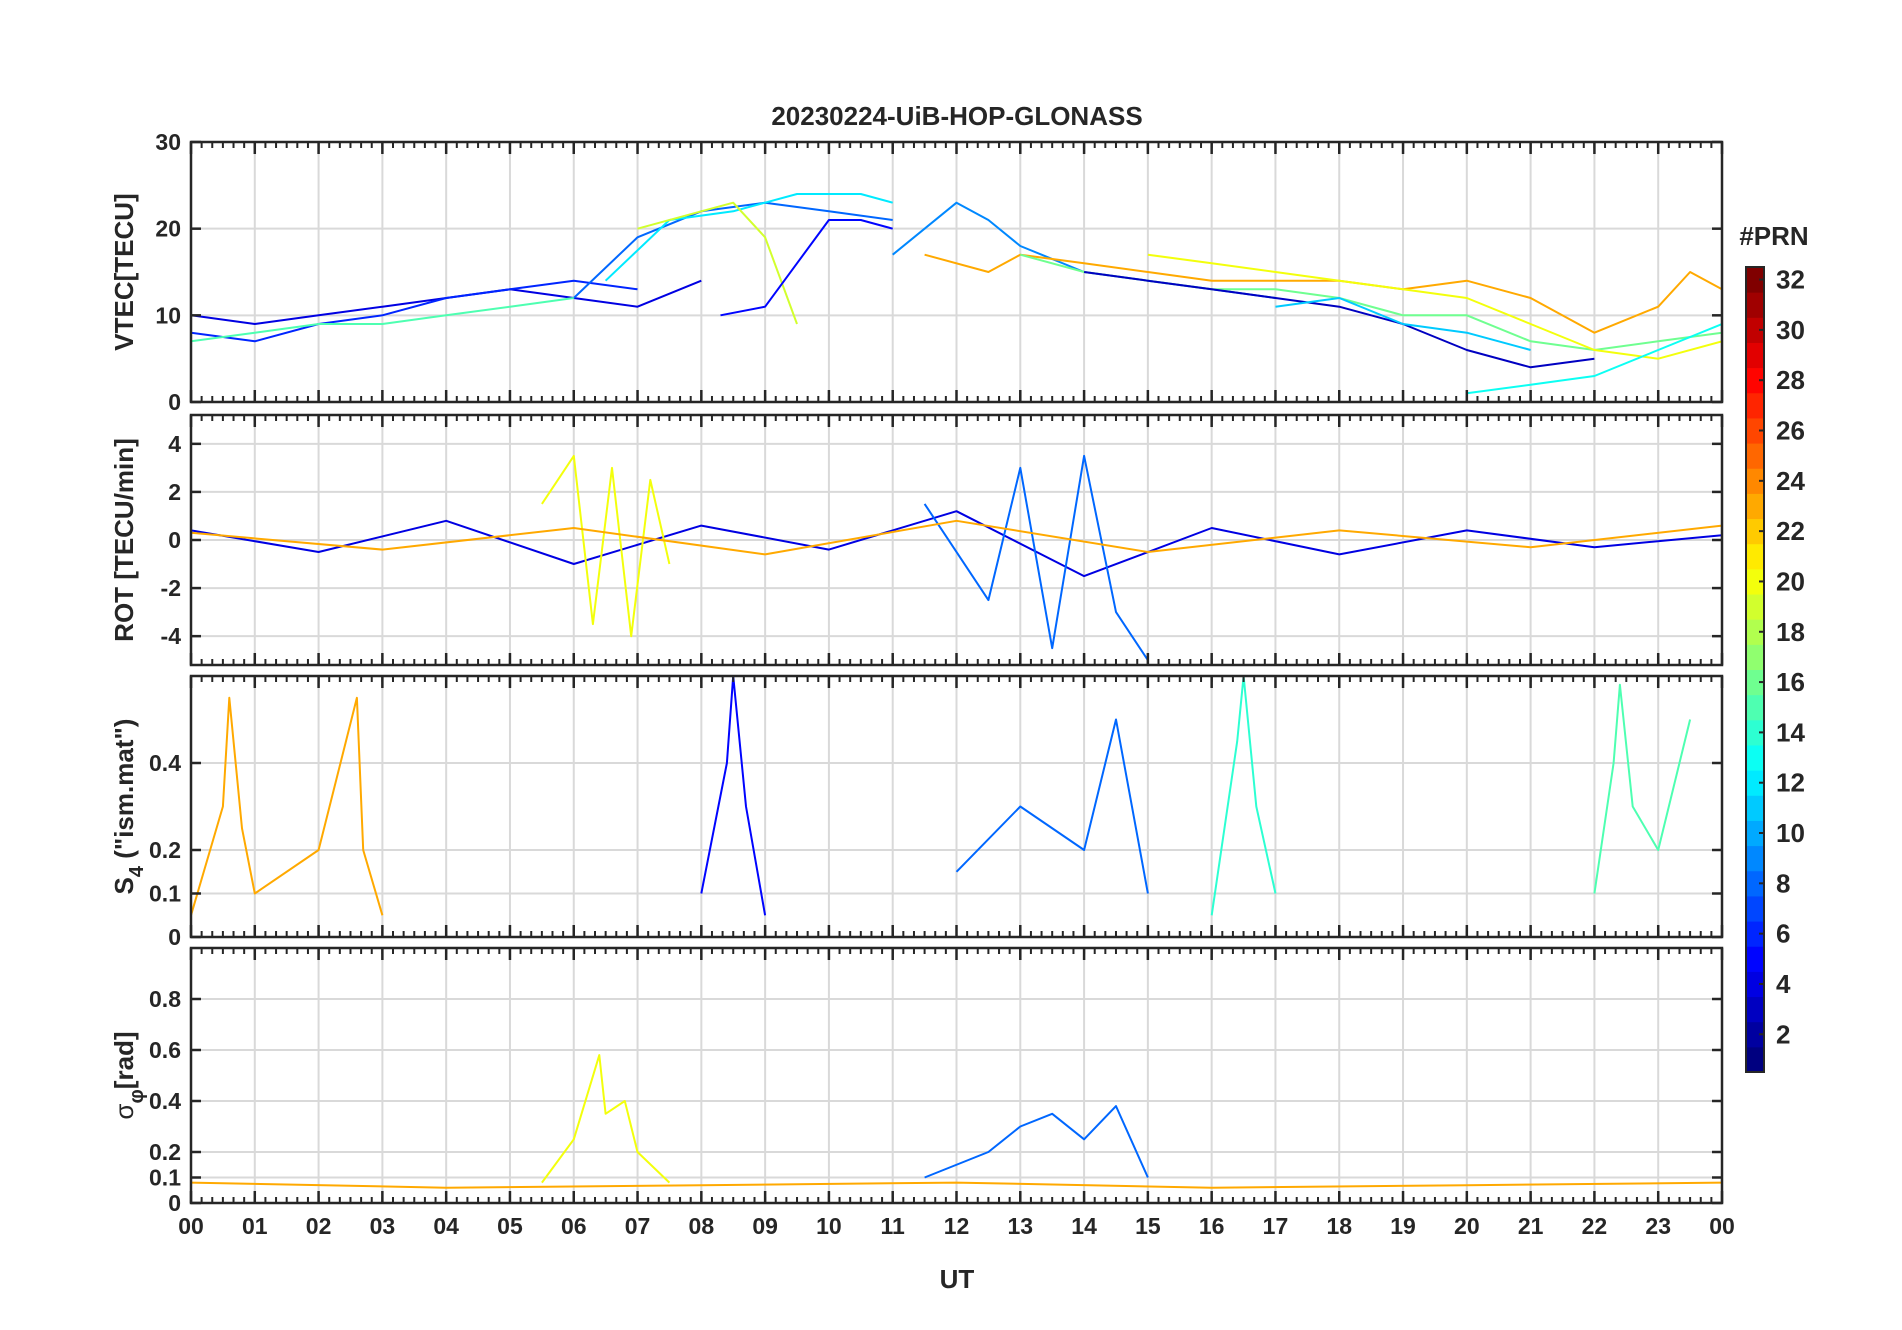 This screenshot has width=1902, height=1330. Describe the element at coordinates (1783, 934) in the screenshot. I see `colorbar-tick-label: 6` at that location.